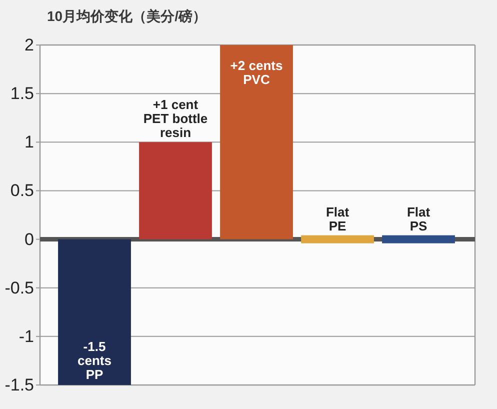  Describe the element at coordinates (29, 45) in the screenshot. I see `y-tick-label: 2` at that location.